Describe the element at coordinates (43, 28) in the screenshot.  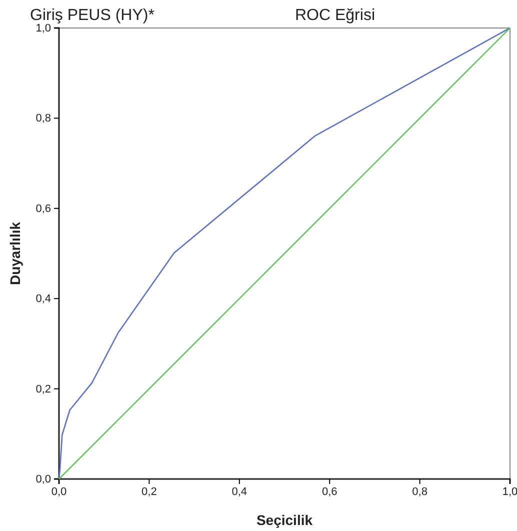
I see `y-tick-label: 1,0` at that location.